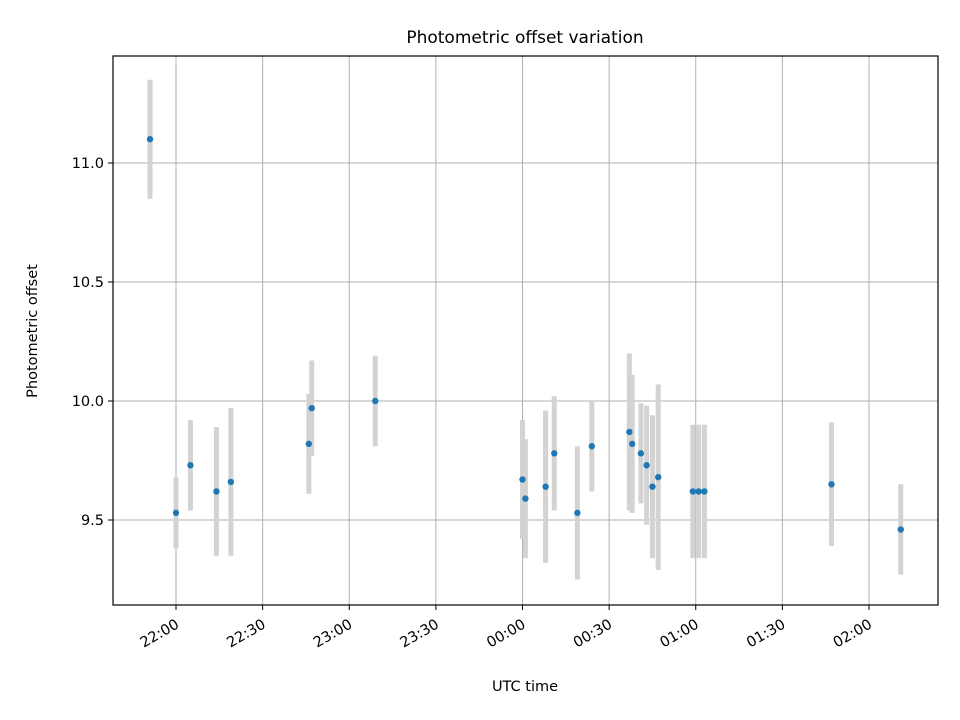 The width and height of the screenshot is (960, 720). Describe the element at coordinates (92, 521) in the screenshot. I see `y-tick-label: 9.5` at that location.